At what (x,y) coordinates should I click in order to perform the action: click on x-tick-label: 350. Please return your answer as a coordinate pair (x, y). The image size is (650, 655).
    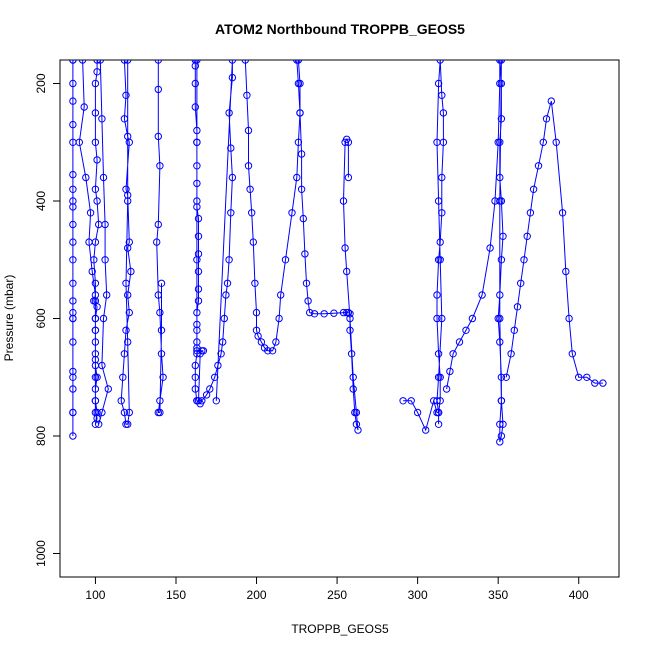
    Looking at the image, I should click on (498, 595).